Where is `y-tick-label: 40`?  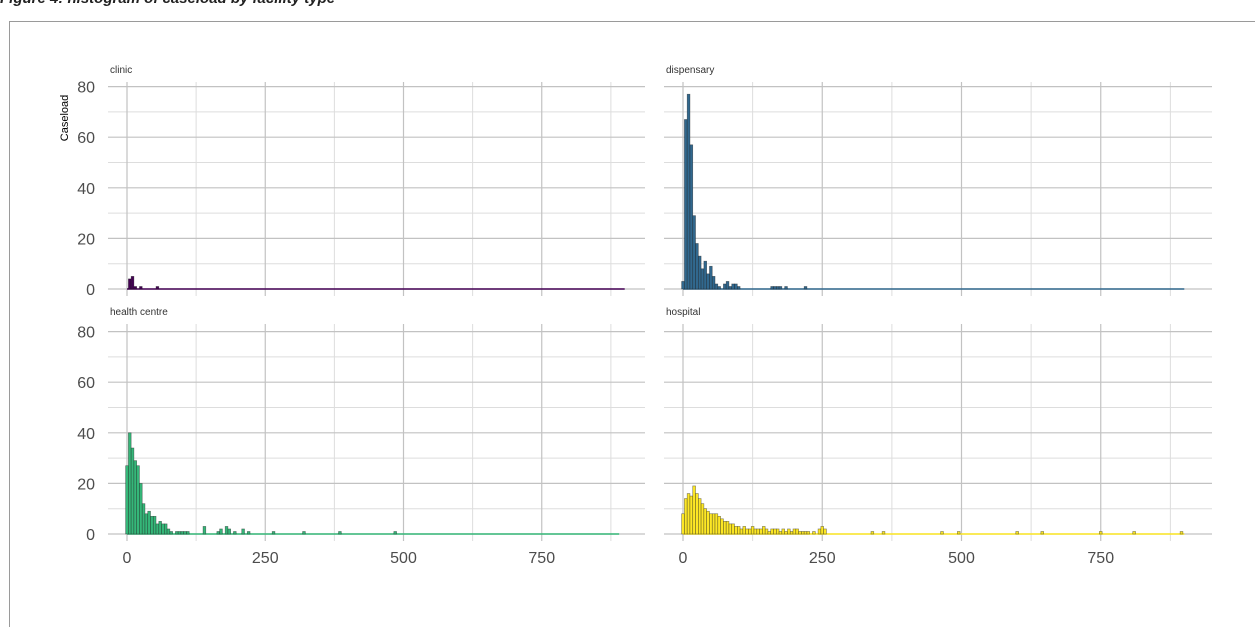
y-tick-label: 40 is located at coordinates (86, 434).